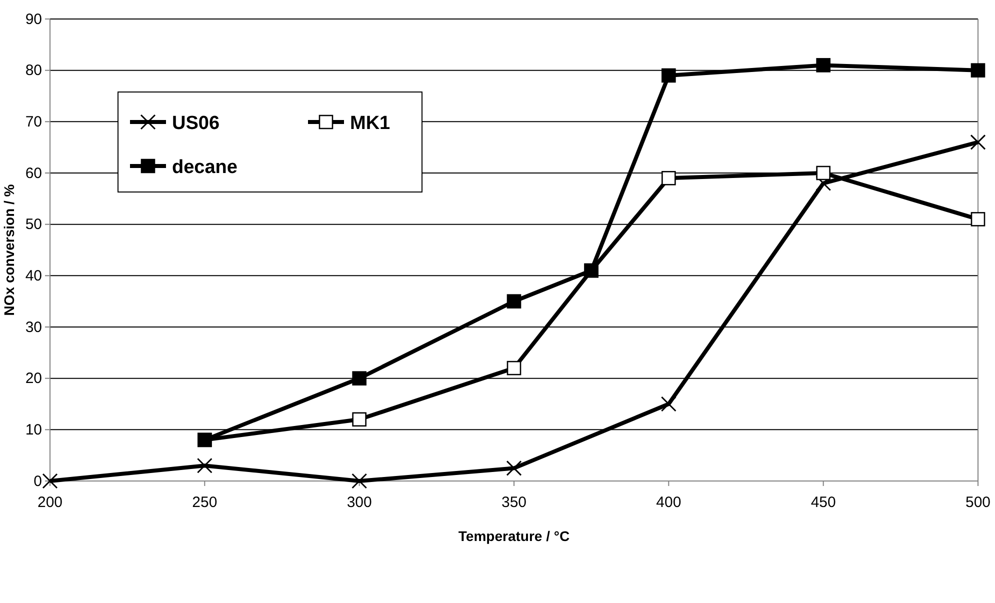 The width and height of the screenshot is (995, 603). Describe the element at coordinates (205, 167) in the screenshot. I see `legend-label: decane` at that location.